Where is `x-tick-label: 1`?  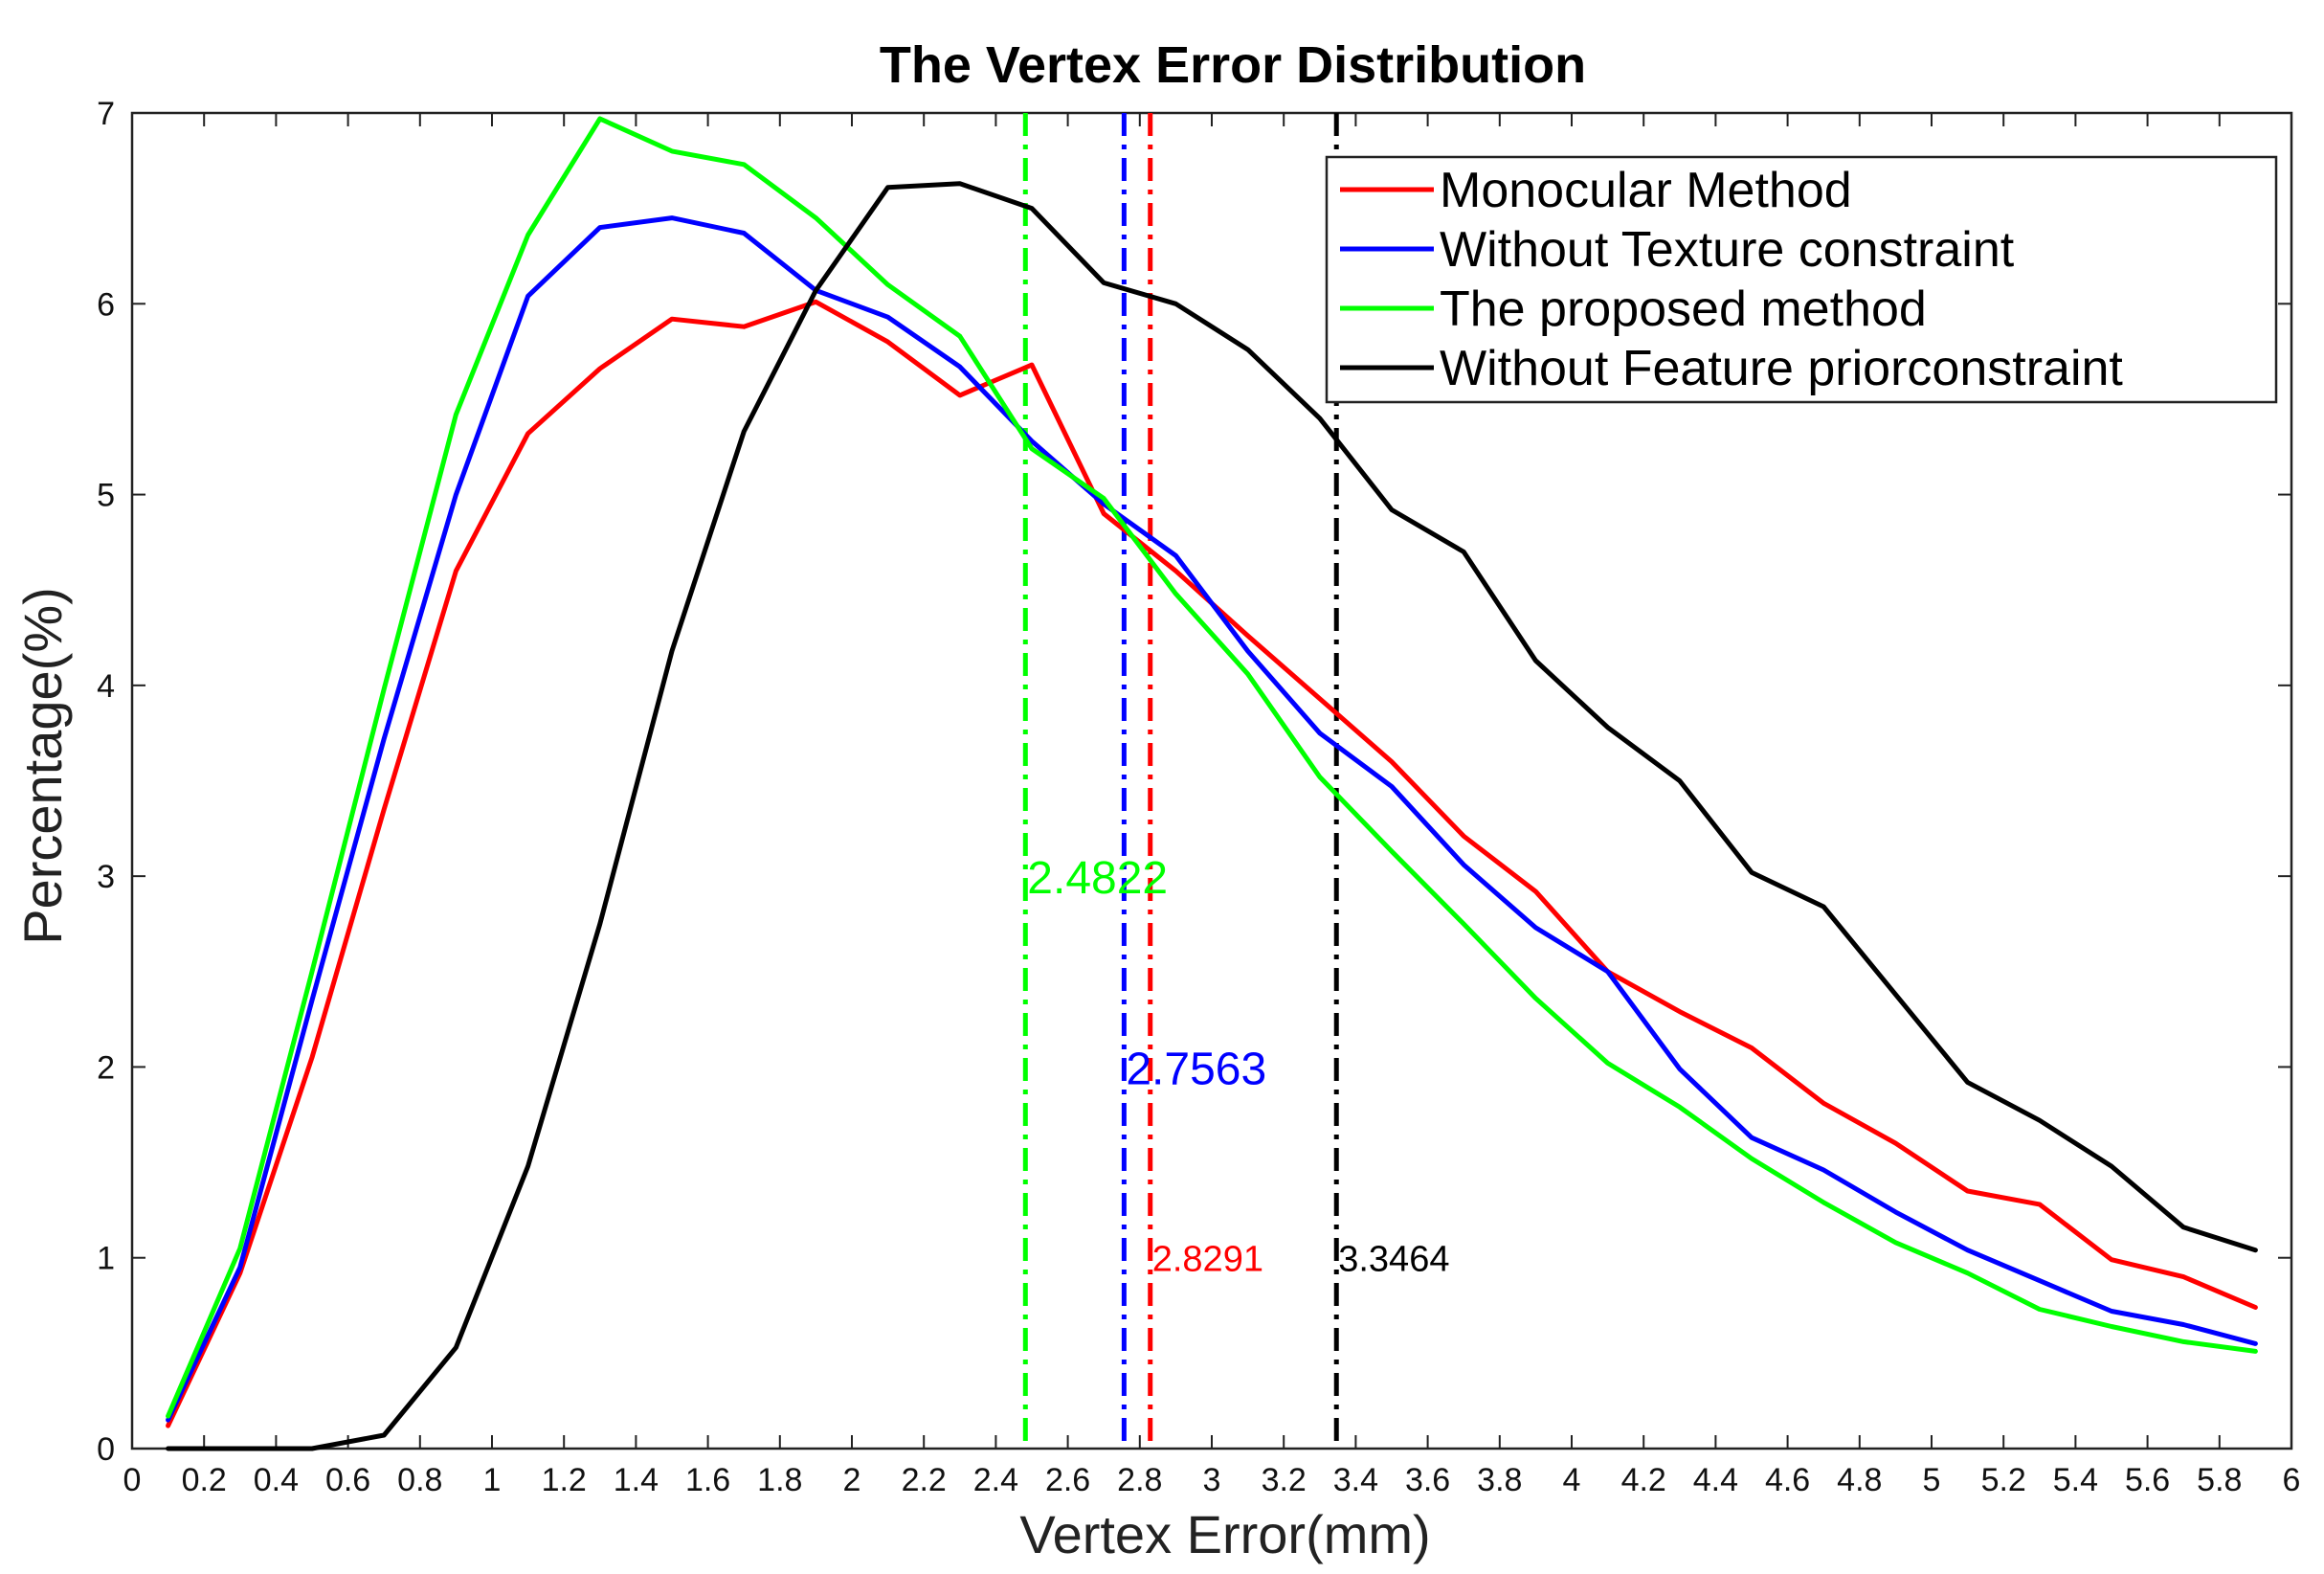
x-tick-label: 1 is located at coordinates (492, 1480).